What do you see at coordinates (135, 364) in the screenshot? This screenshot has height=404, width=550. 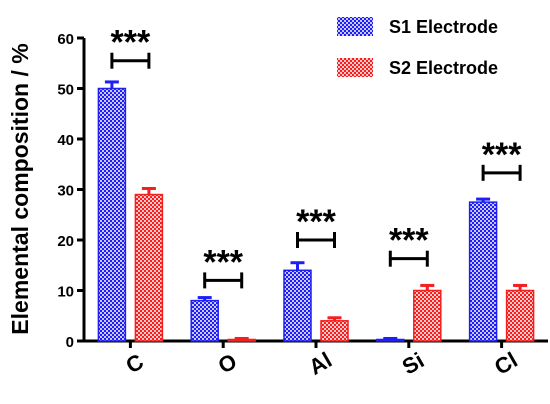 I see `x-tick-label: C` at bounding box center [135, 364].